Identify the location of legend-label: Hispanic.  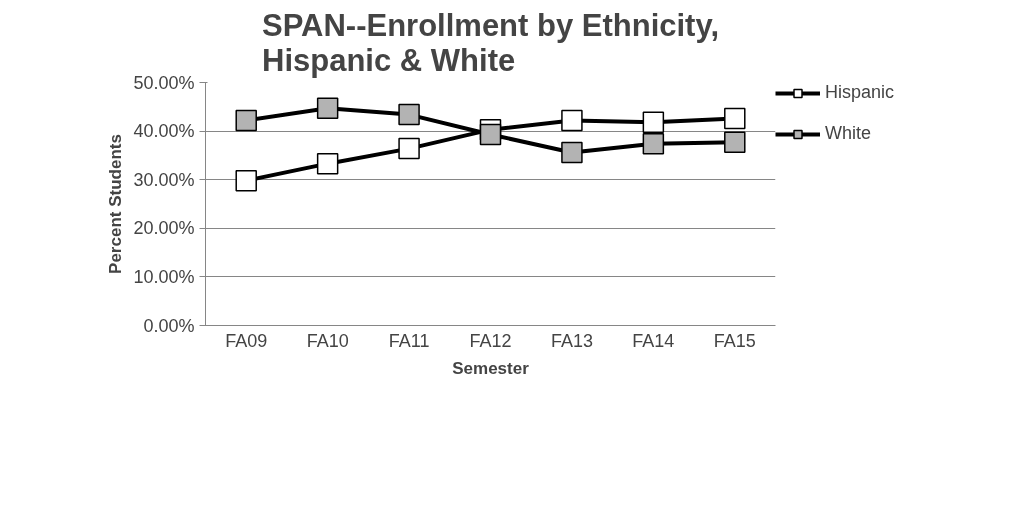
(860, 92).